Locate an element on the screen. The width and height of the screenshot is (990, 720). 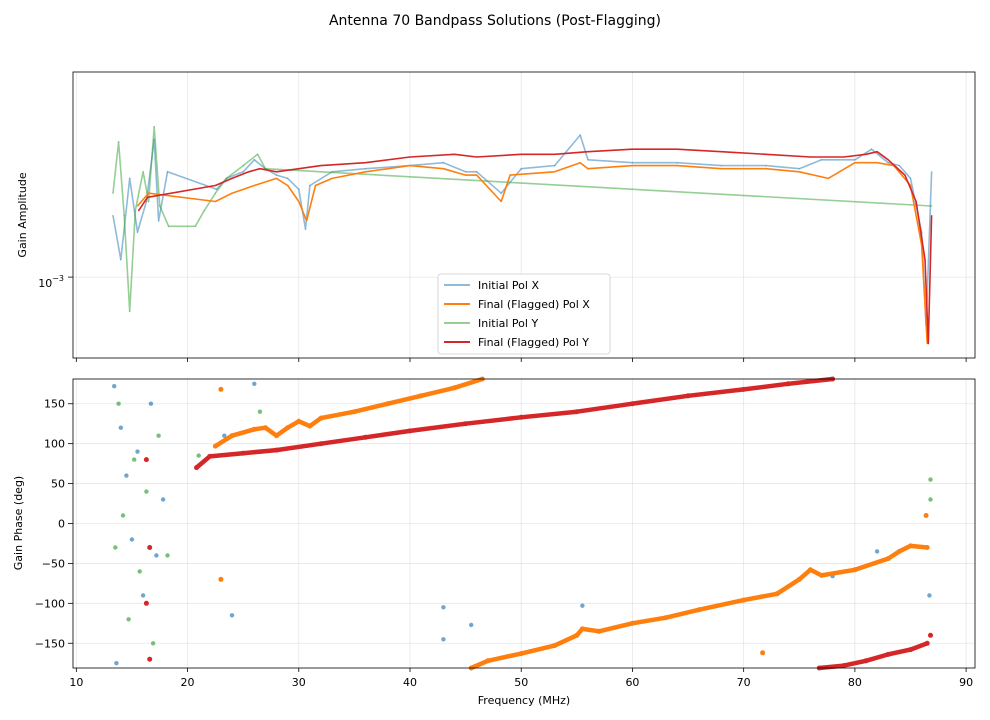
x-tick-label: 70 is located at coordinates (744, 682).